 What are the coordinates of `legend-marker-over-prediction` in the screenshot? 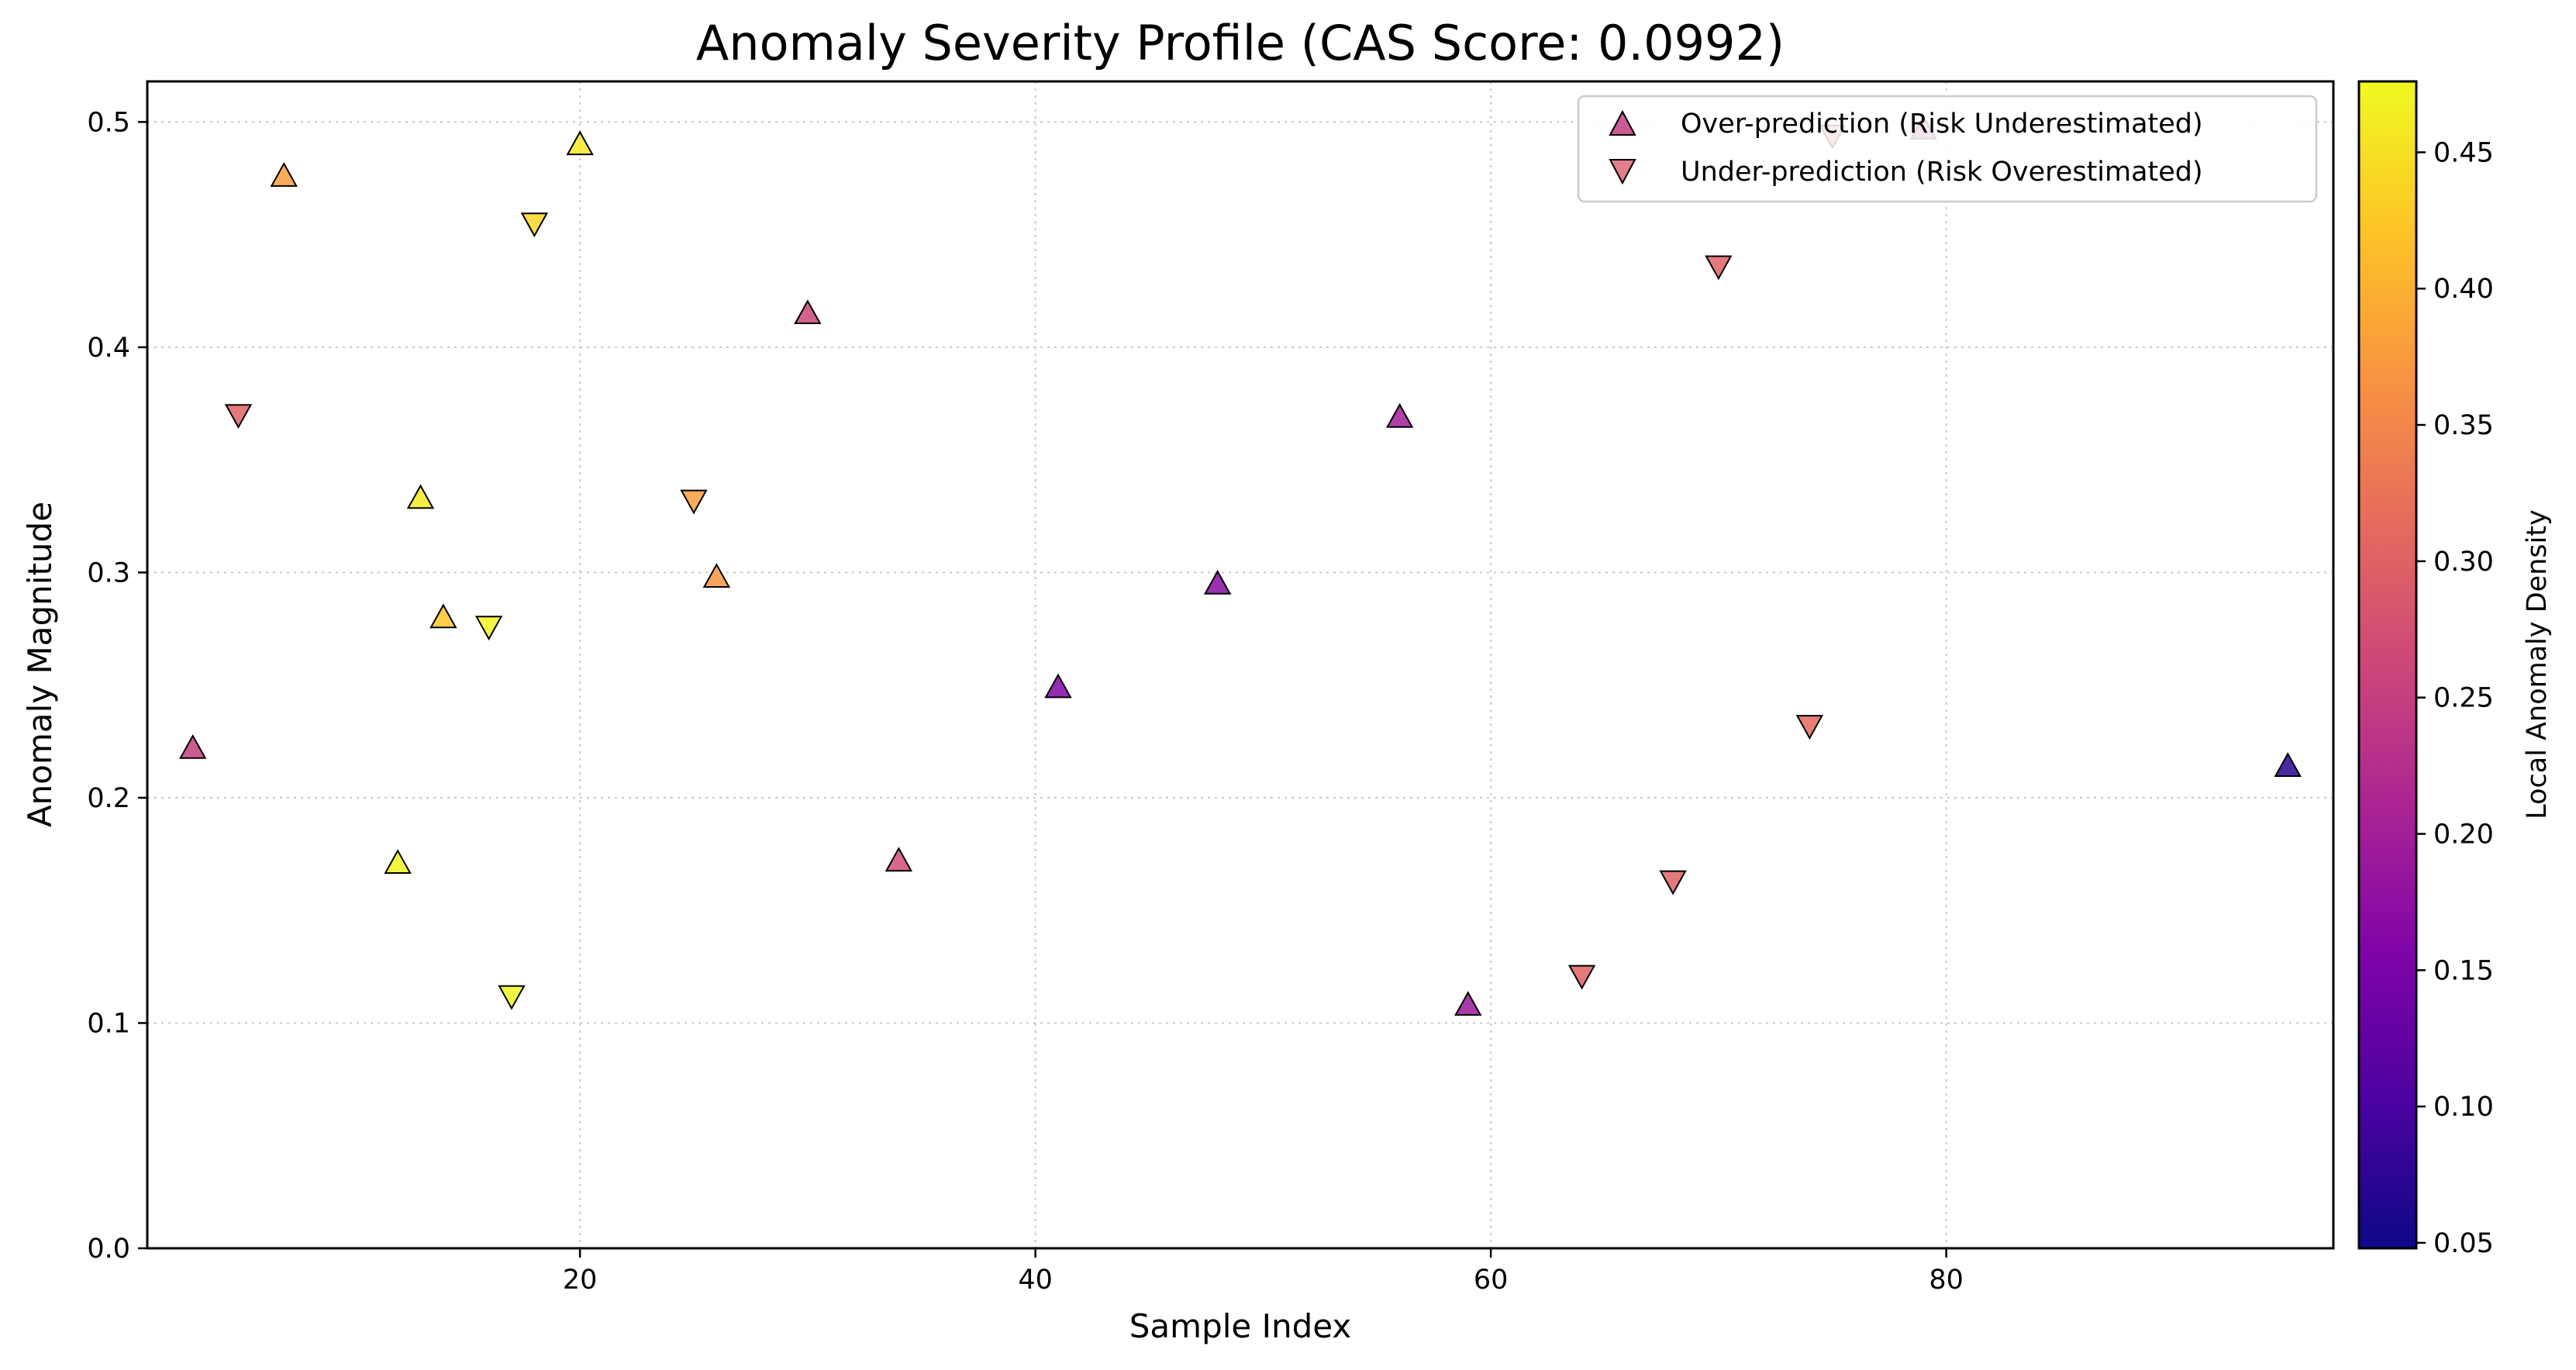 It's located at (1622, 122).